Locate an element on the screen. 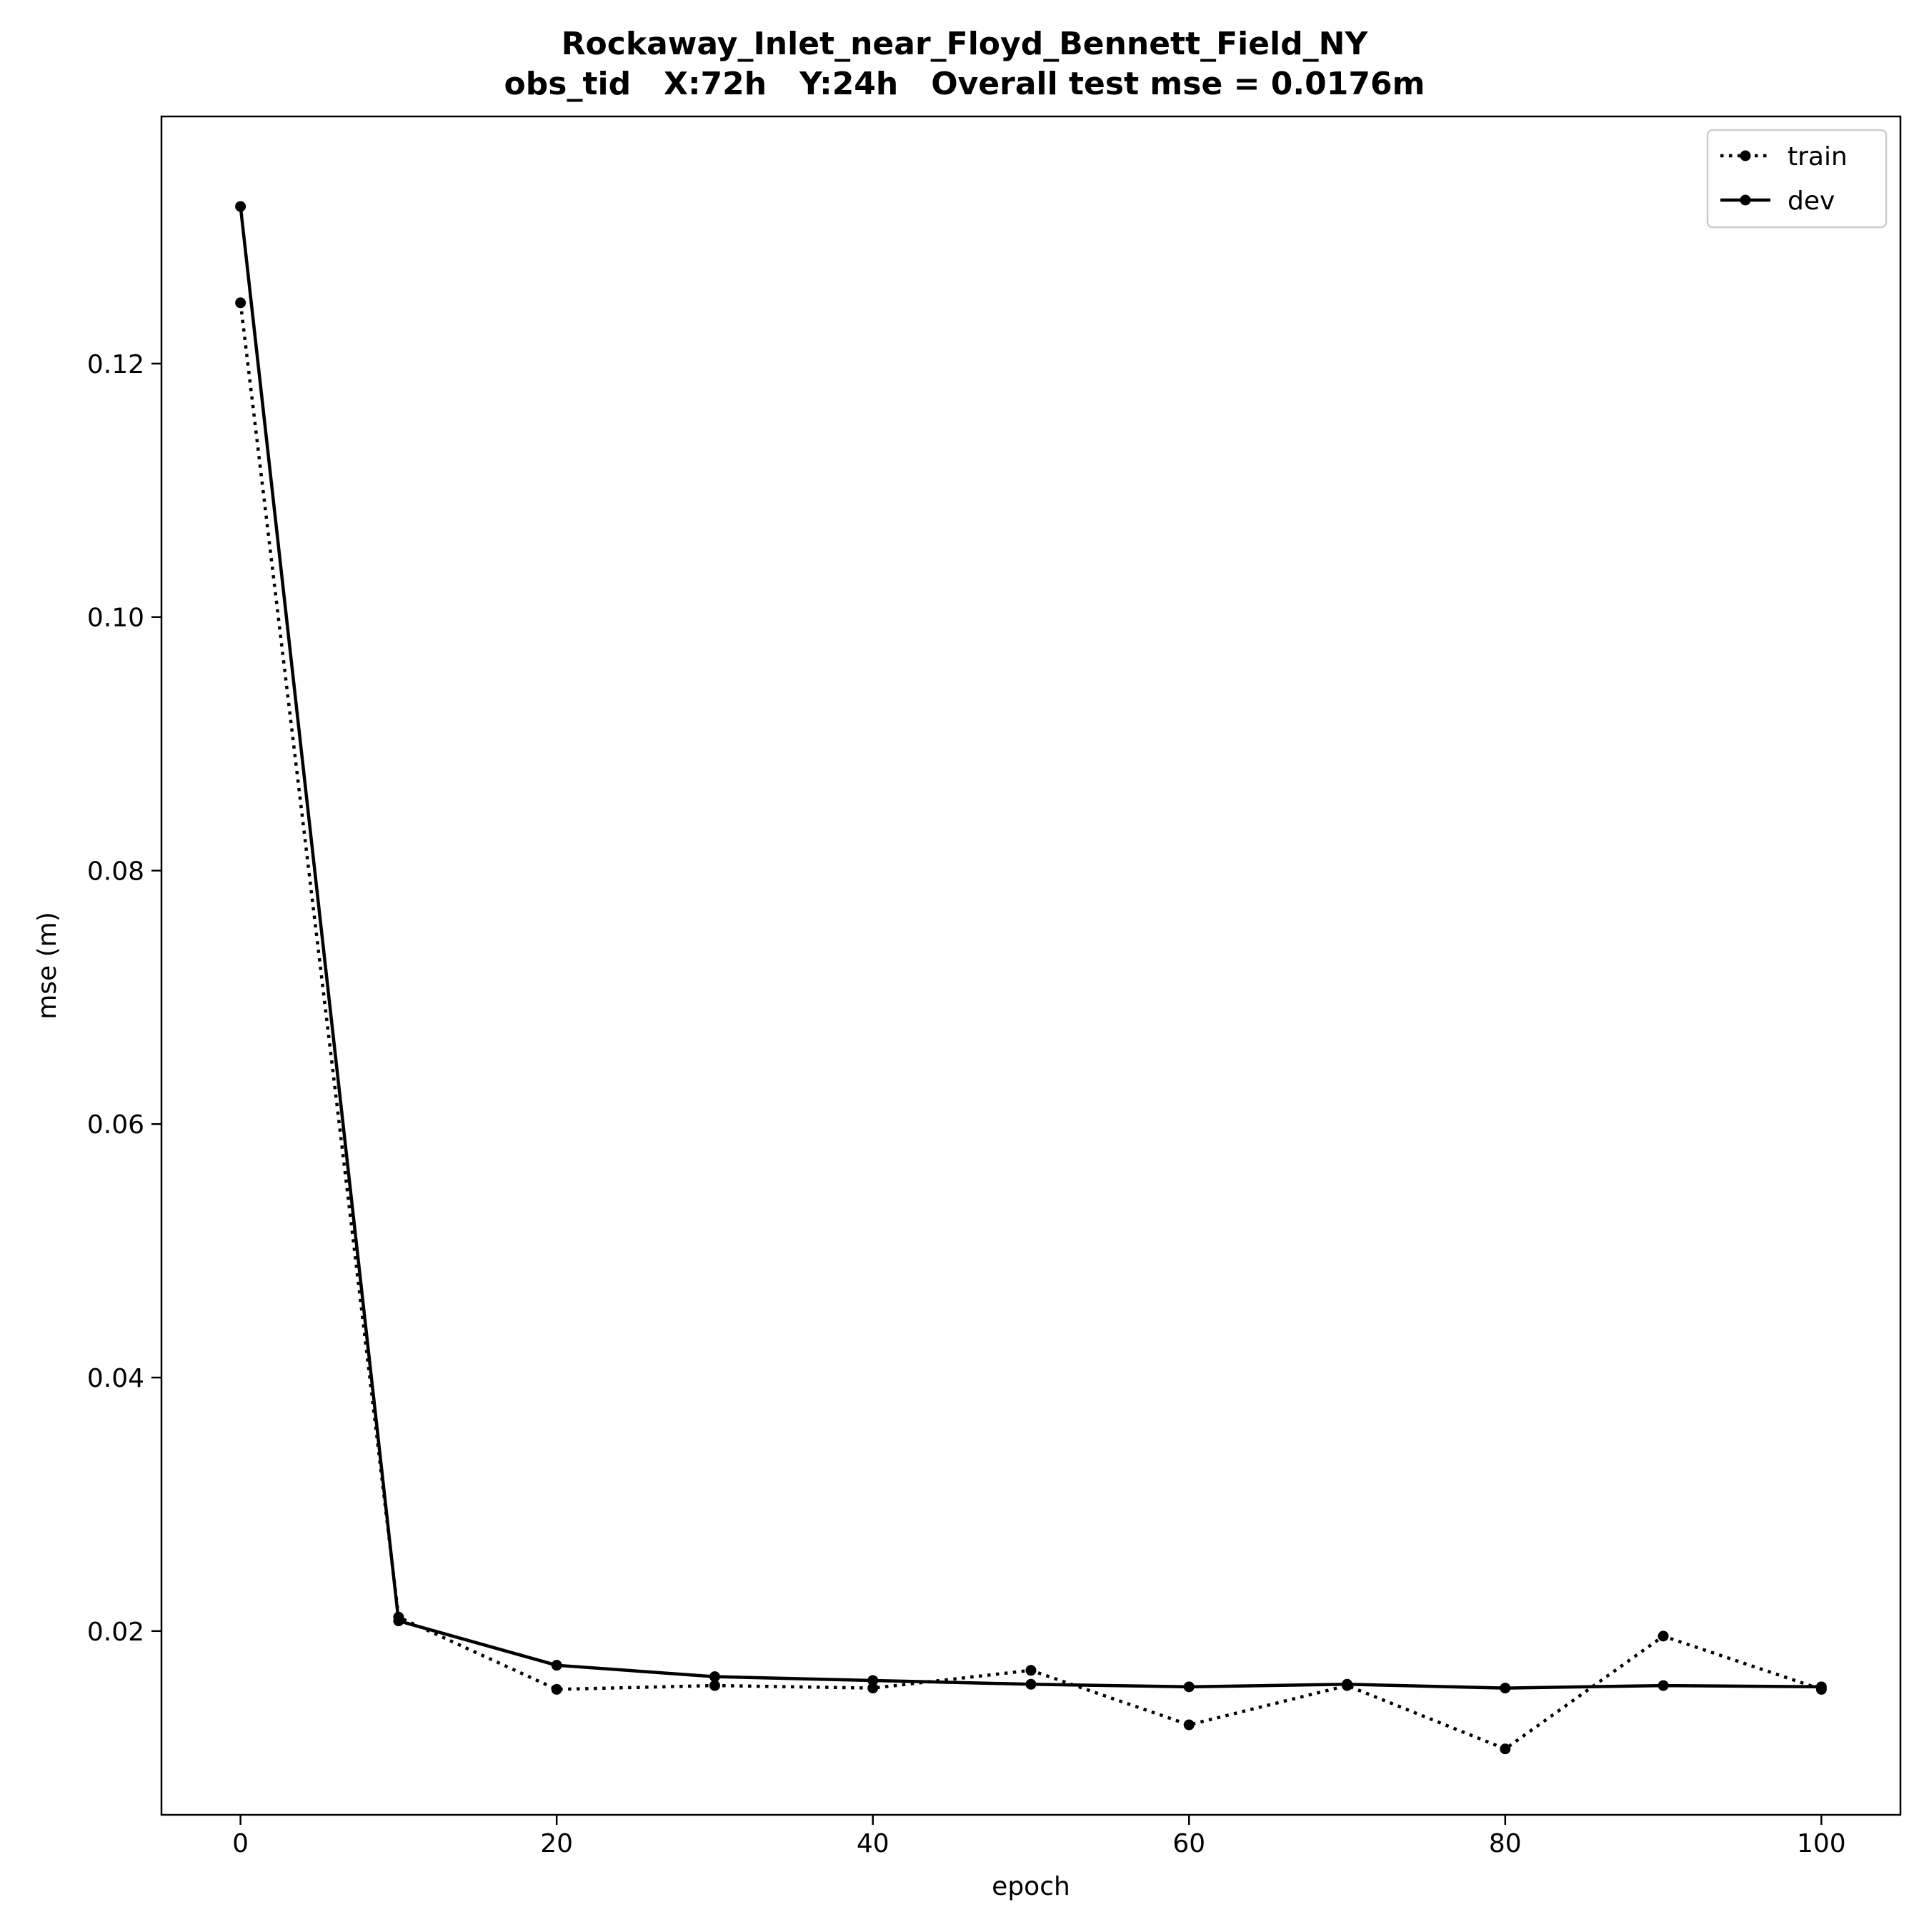 The image size is (1929, 1932). legend-label-dev: dev is located at coordinates (1811, 201).